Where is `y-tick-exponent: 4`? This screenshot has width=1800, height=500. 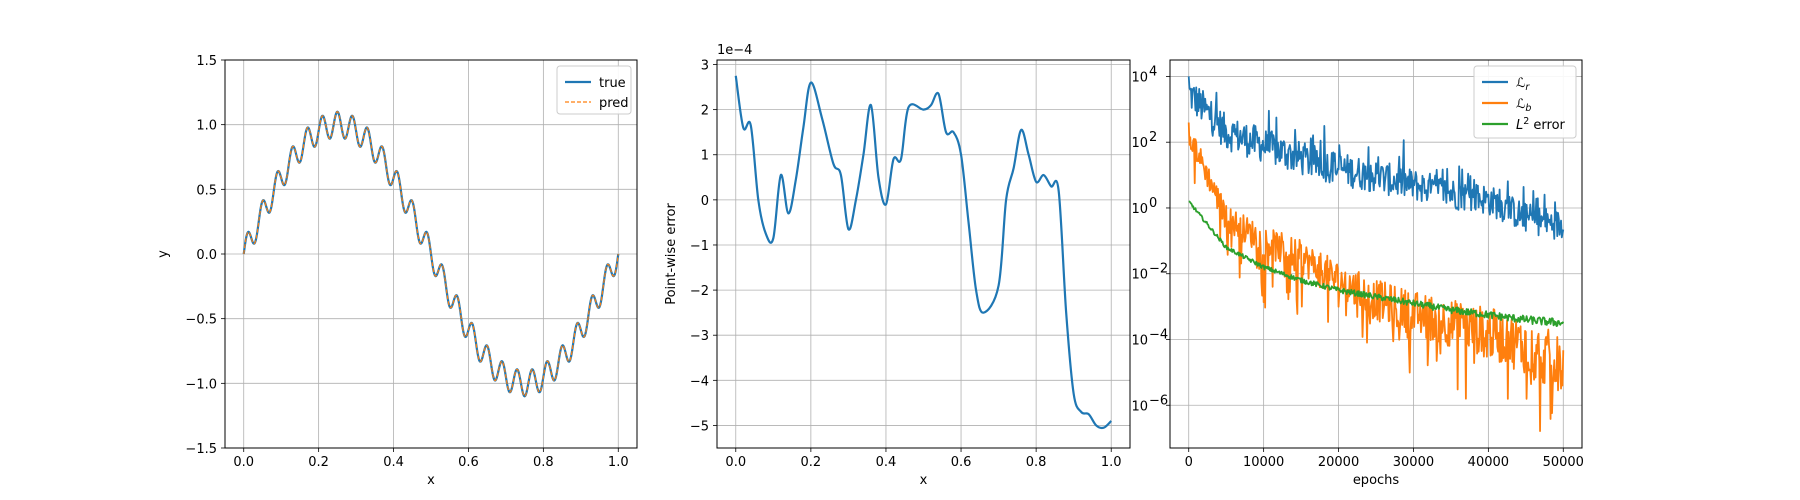 y-tick-exponent: 4 is located at coordinates (1153, 71).